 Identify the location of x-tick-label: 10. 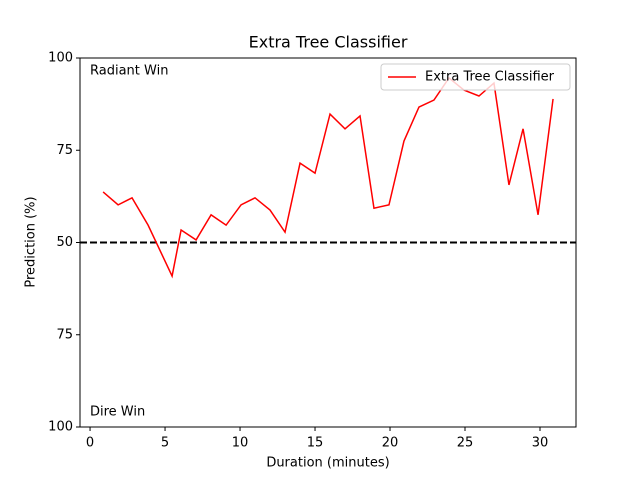
(240, 443).